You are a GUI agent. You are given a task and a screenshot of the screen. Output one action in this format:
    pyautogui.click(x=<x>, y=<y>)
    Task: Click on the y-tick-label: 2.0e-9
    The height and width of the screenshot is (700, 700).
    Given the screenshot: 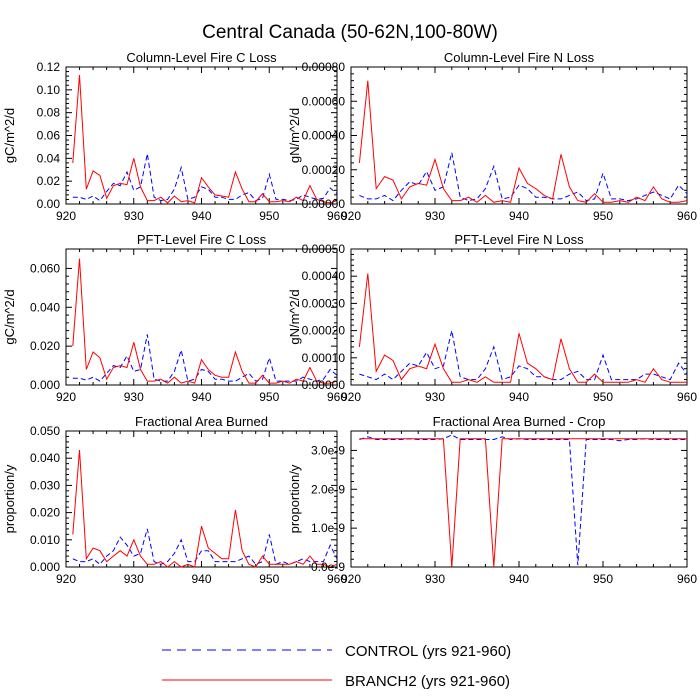 What is the action you would take?
    pyautogui.click(x=328, y=489)
    